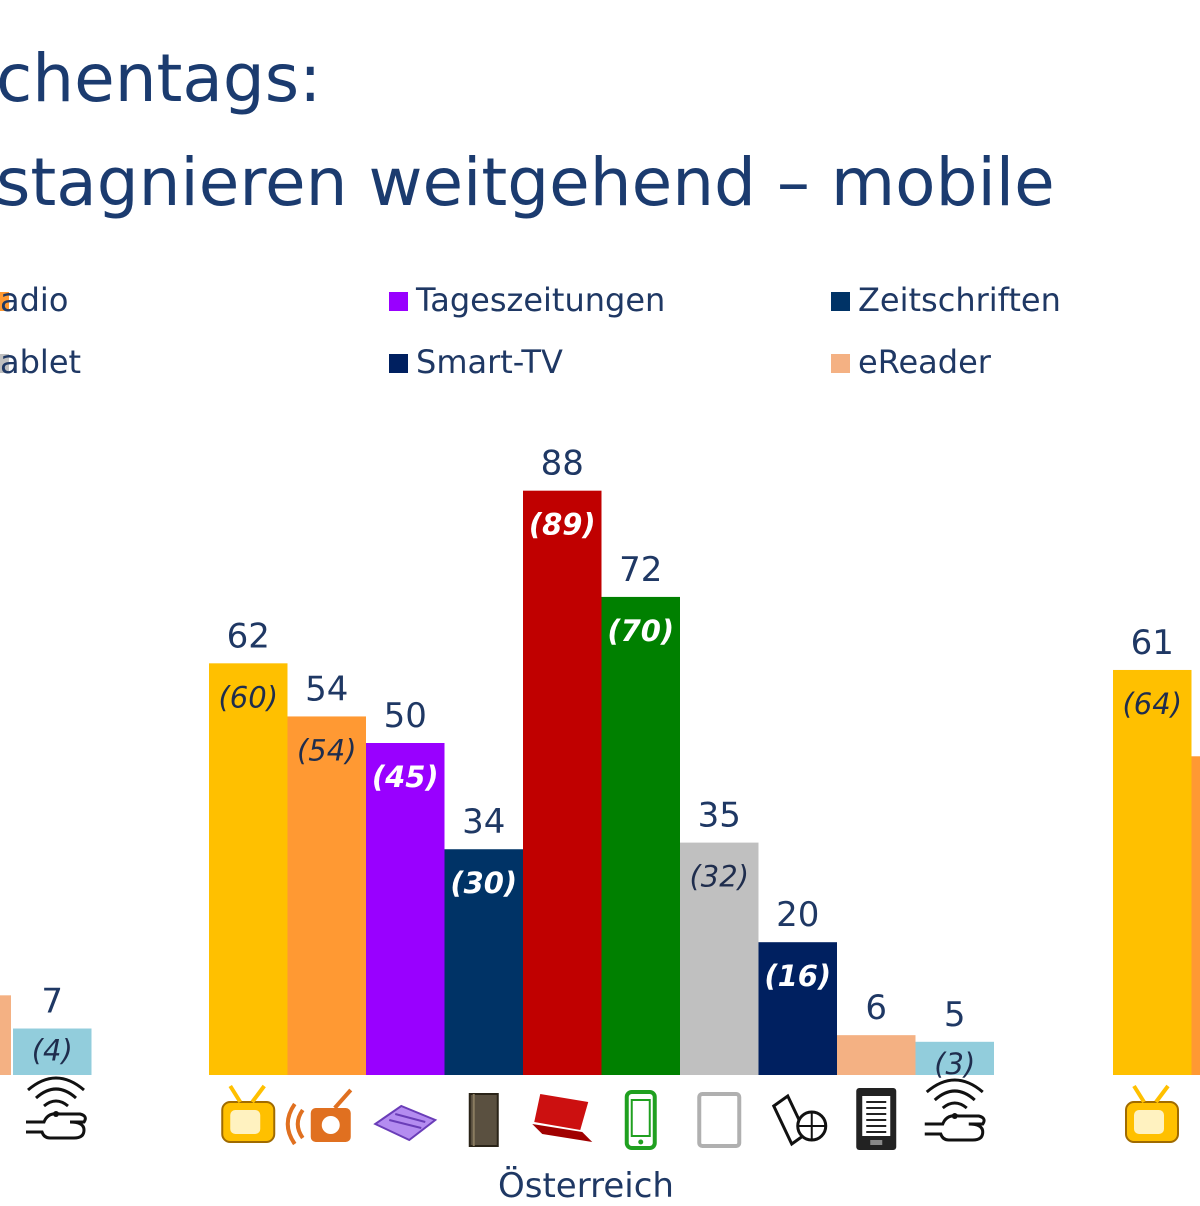  I want to click on previous-label-tageszeitungen: (45), so click(405, 777).